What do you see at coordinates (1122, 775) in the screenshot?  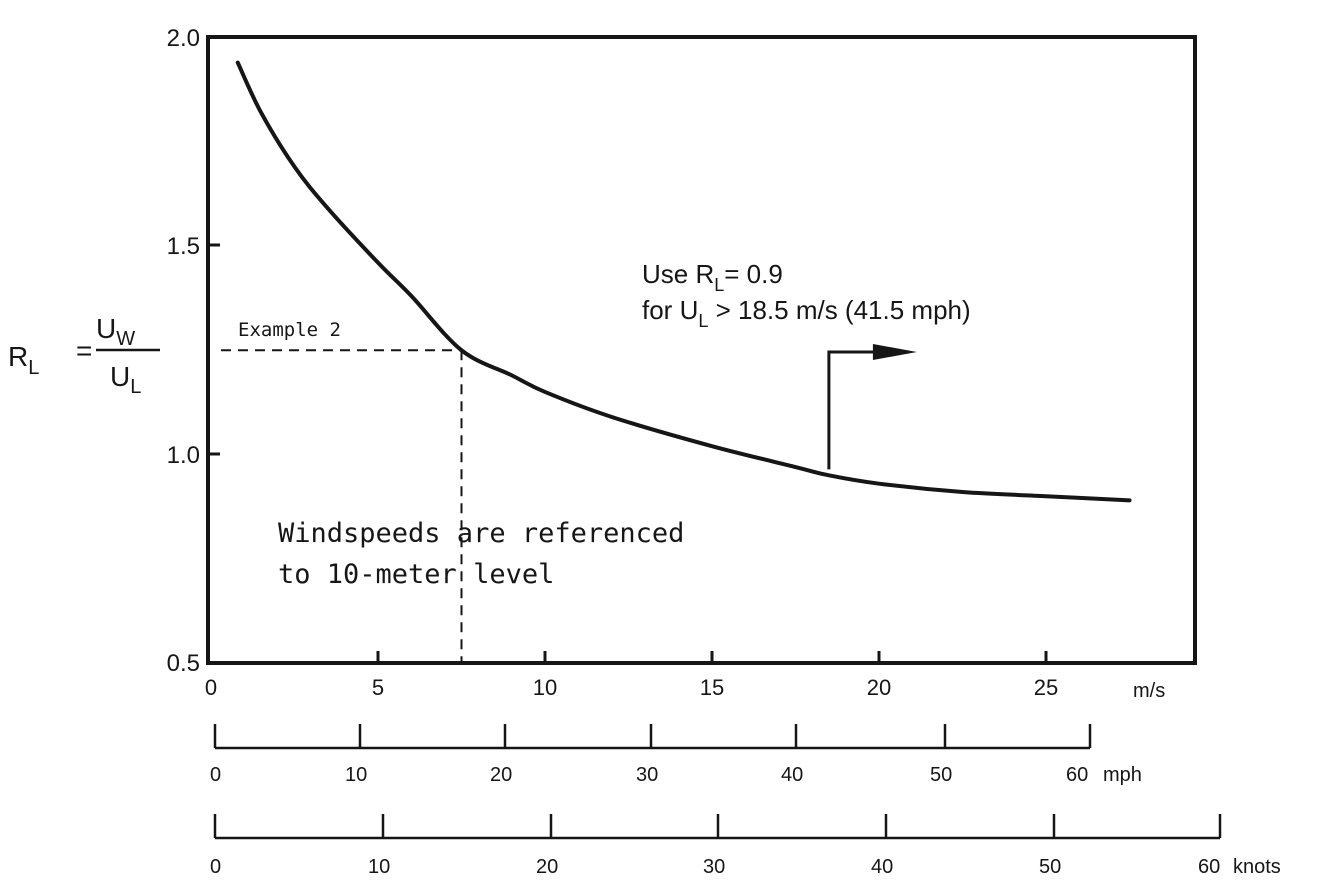 I see `mph-unit-label: mph` at bounding box center [1122, 775].